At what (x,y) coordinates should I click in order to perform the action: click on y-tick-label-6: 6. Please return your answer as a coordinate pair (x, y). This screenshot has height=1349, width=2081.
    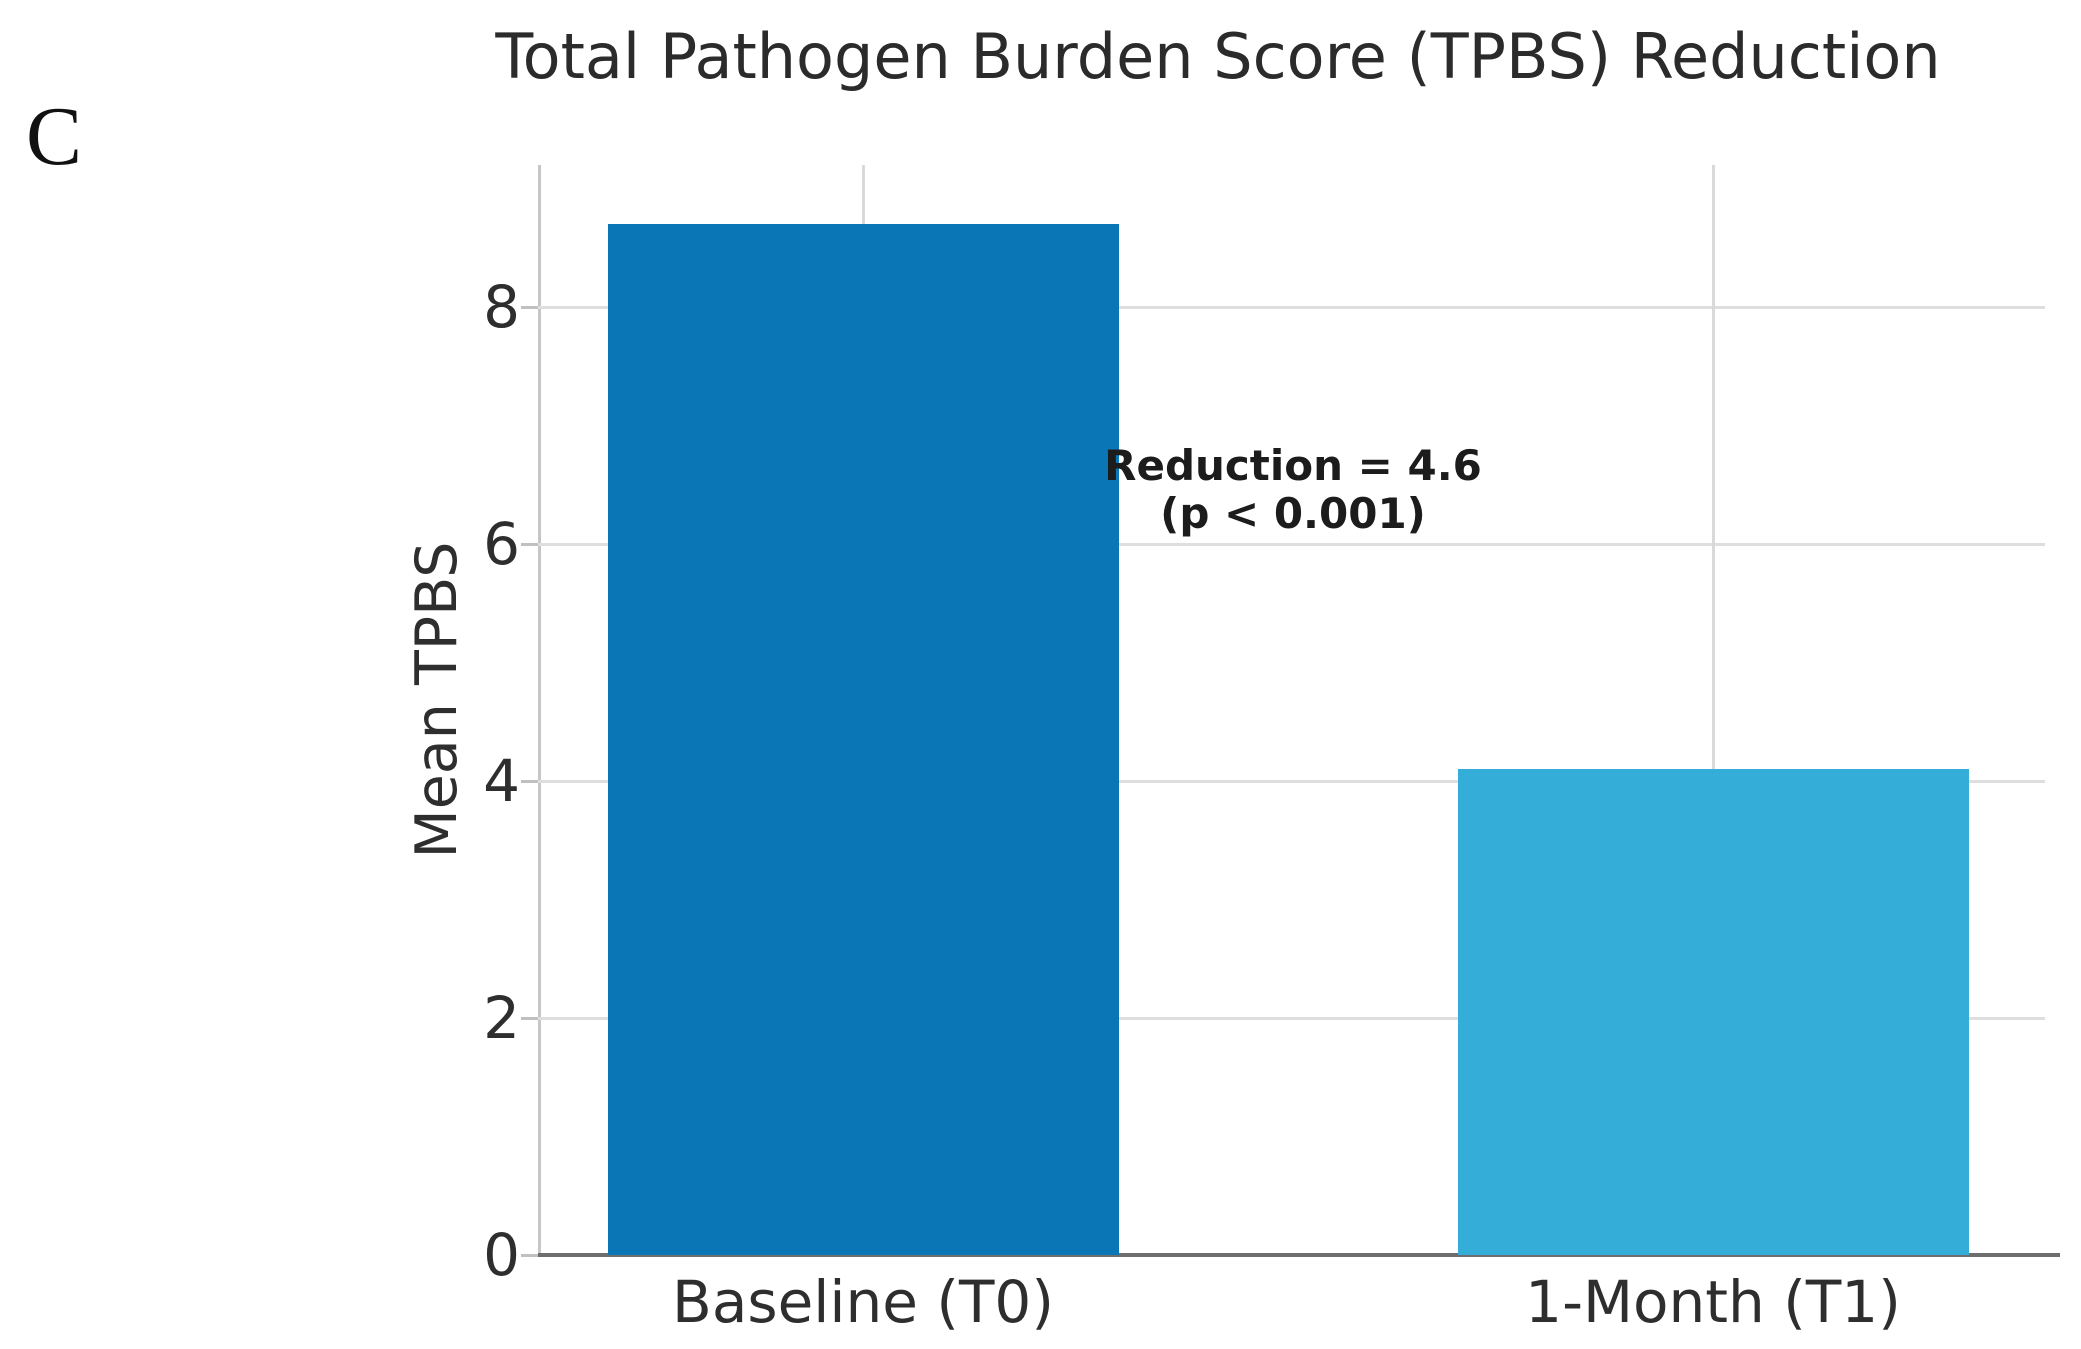
    Looking at the image, I should click on (501, 544).